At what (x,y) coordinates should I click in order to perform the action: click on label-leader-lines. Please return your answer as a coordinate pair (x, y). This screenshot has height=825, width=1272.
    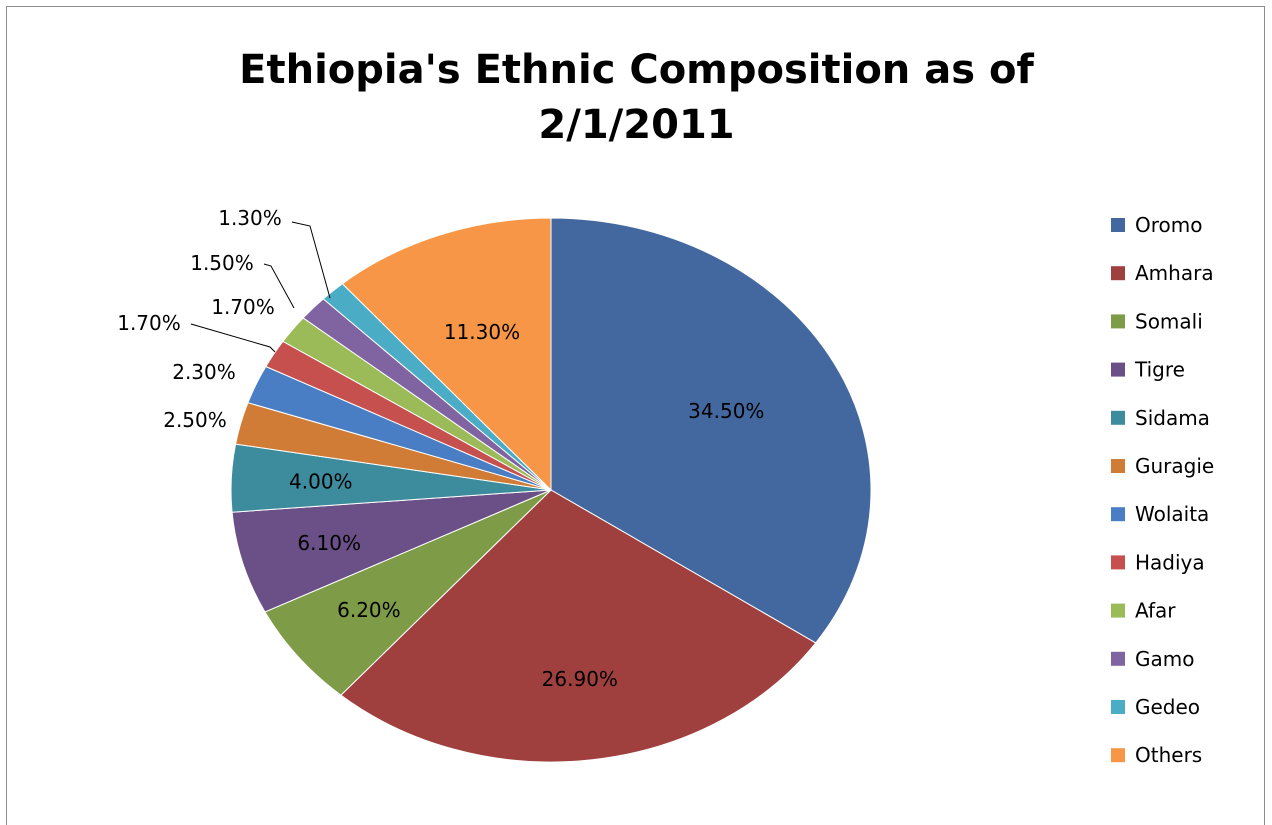
    Looking at the image, I should click on (260, 287).